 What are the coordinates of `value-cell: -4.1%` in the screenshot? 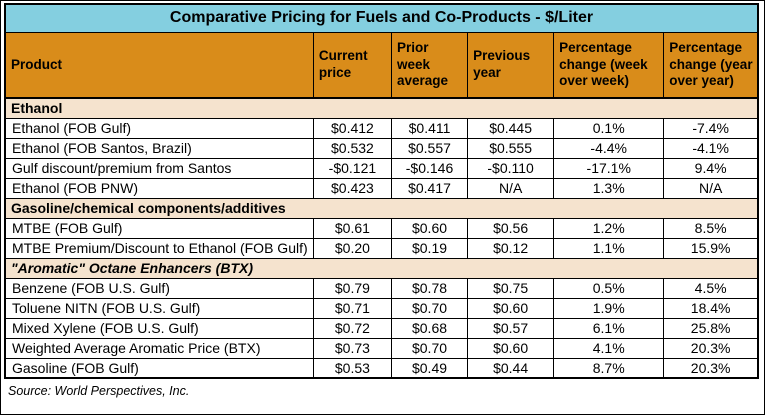 It's located at (711, 148).